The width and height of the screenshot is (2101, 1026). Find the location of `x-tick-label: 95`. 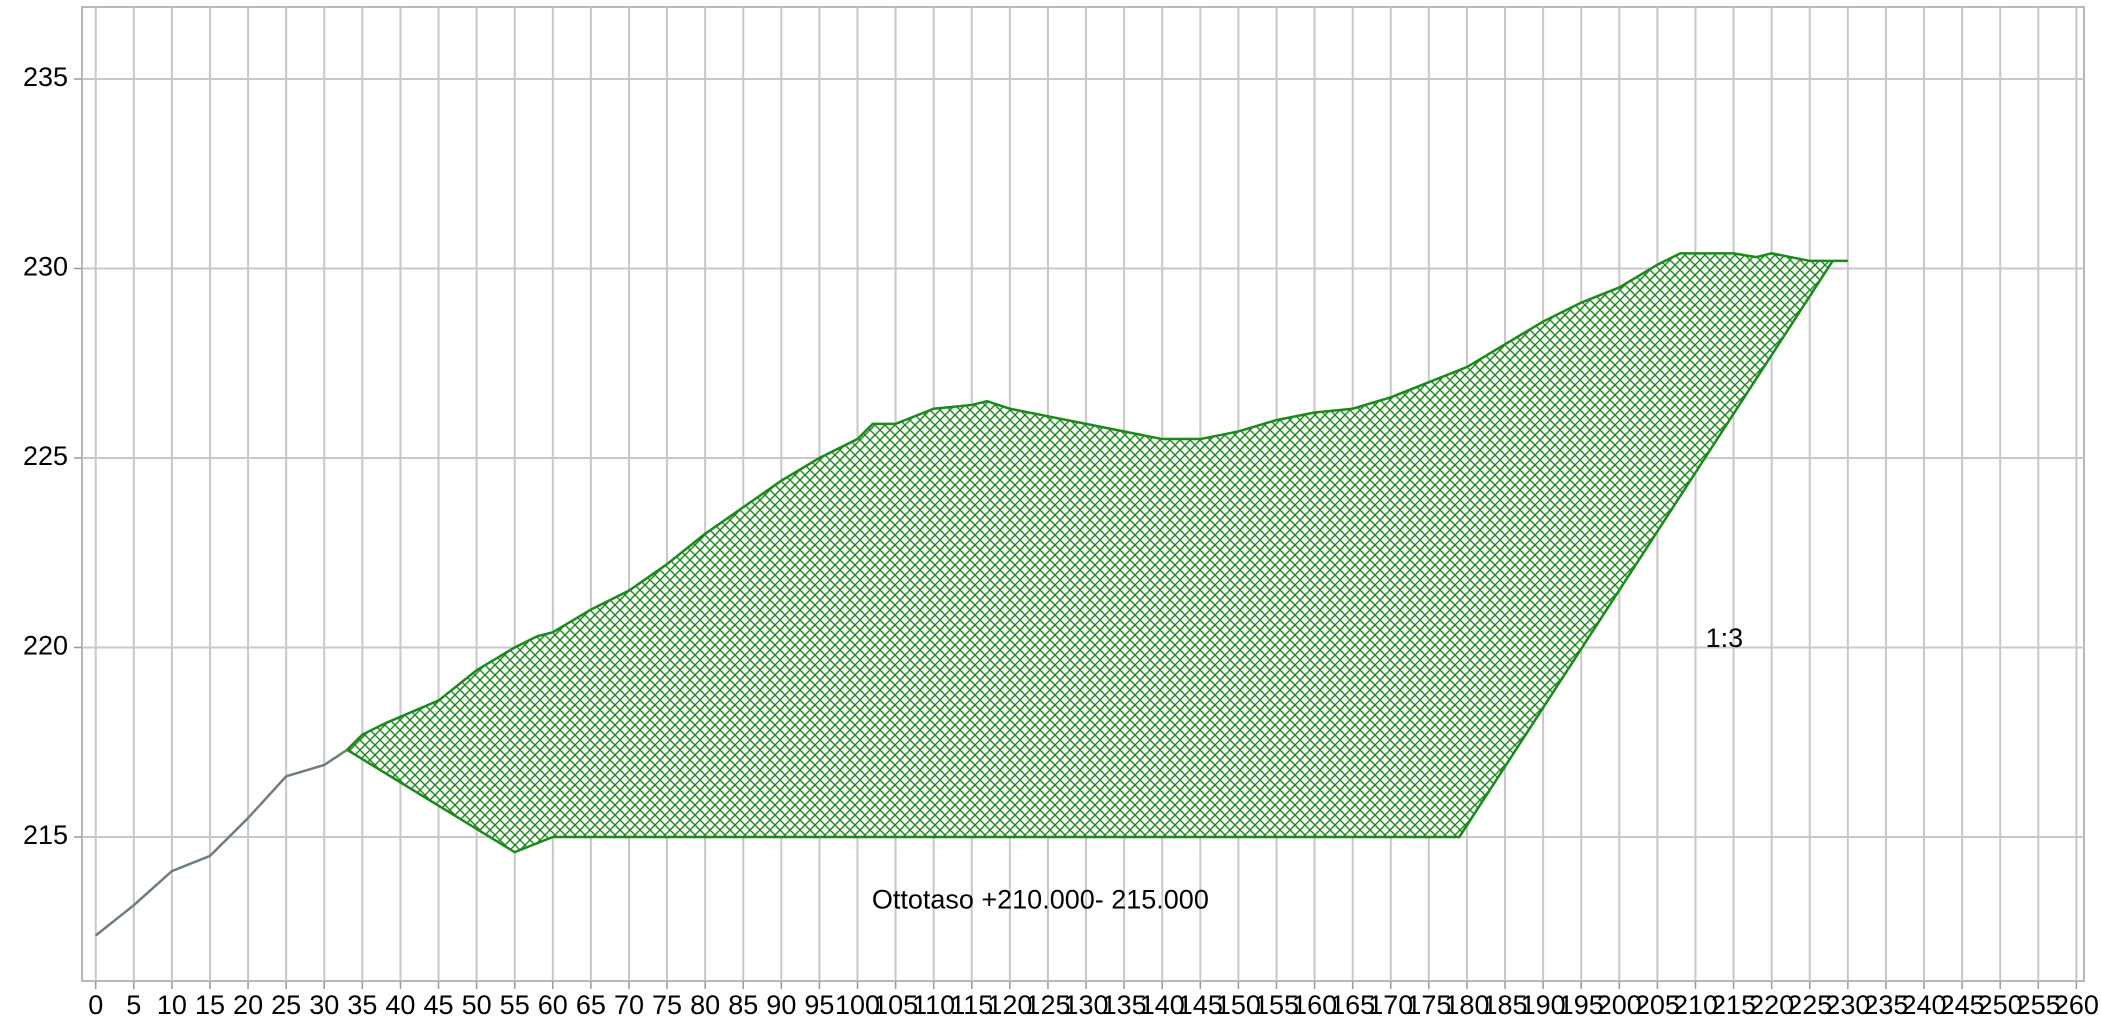

x-tick-label: 95 is located at coordinates (819, 1005).